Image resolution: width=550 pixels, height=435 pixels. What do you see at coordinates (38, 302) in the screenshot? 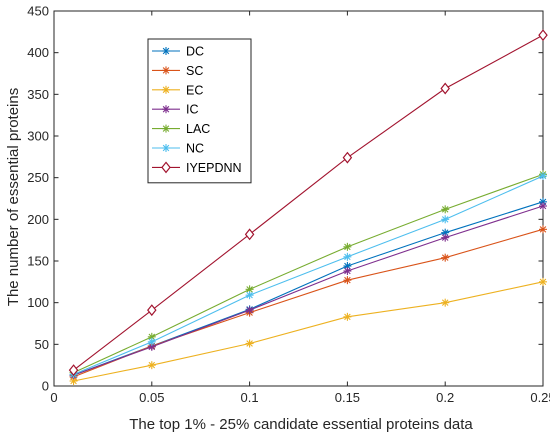
I see `y-tick-label: 100` at bounding box center [38, 302].